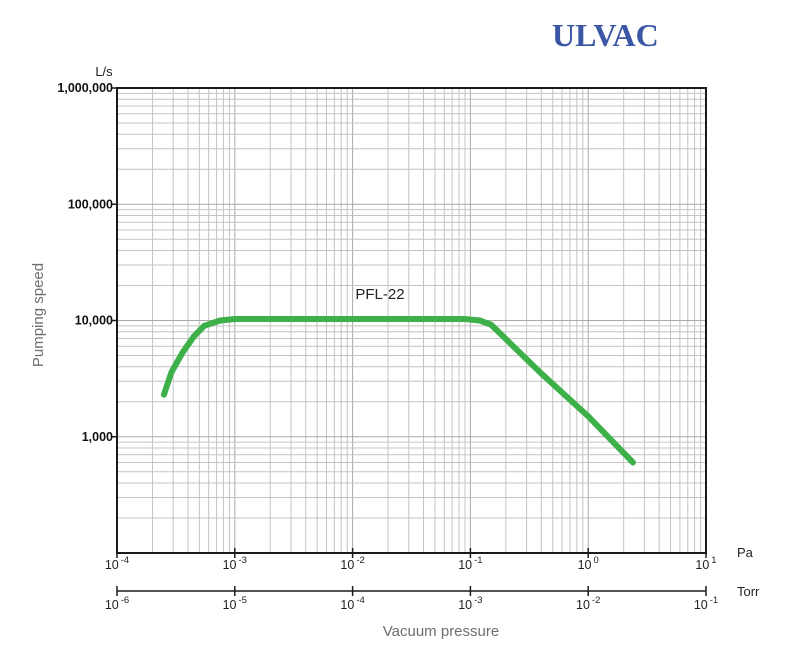 The width and height of the screenshot is (800, 650). I want to click on torr-tick-label: 10 -6, so click(117, 603).